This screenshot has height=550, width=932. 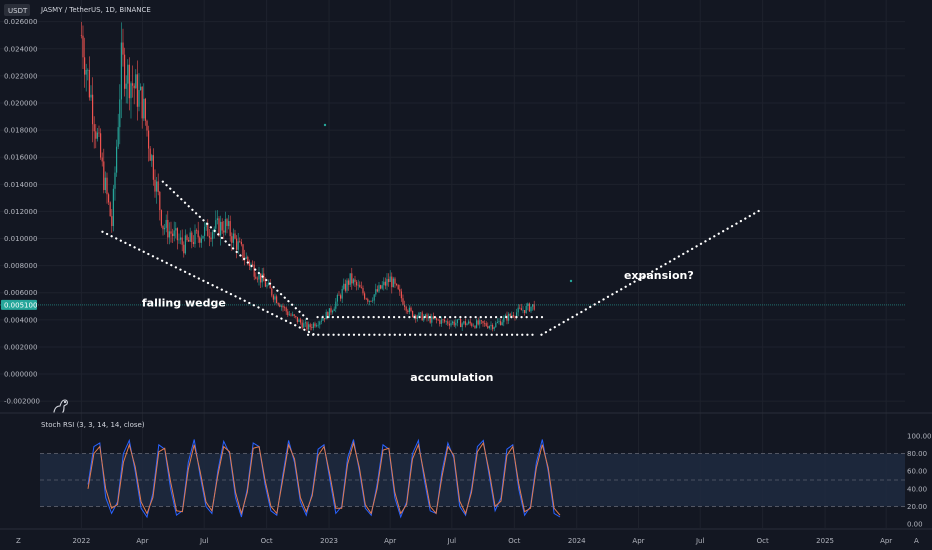 What do you see at coordinates (919, 437) in the screenshot?
I see `stoch-tick-label: 100.00` at bounding box center [919, 437].